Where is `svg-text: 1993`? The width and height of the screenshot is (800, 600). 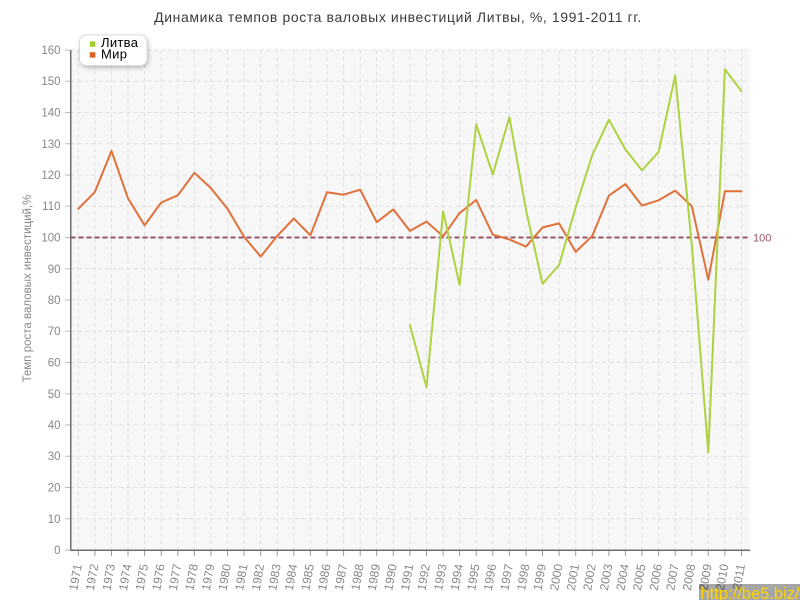 svg-text: 1993 is located at coordinates (440, 577).